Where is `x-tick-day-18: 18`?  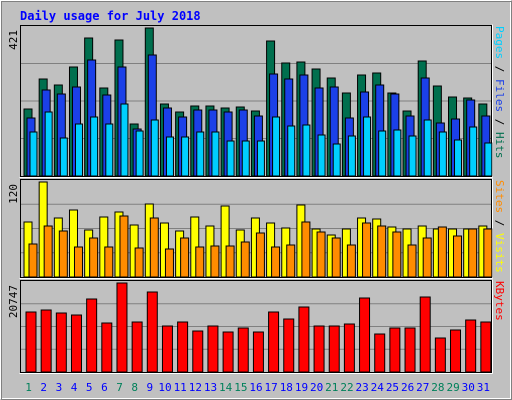
x-tick-day-18: 18 is located at coordinates (286, 387).